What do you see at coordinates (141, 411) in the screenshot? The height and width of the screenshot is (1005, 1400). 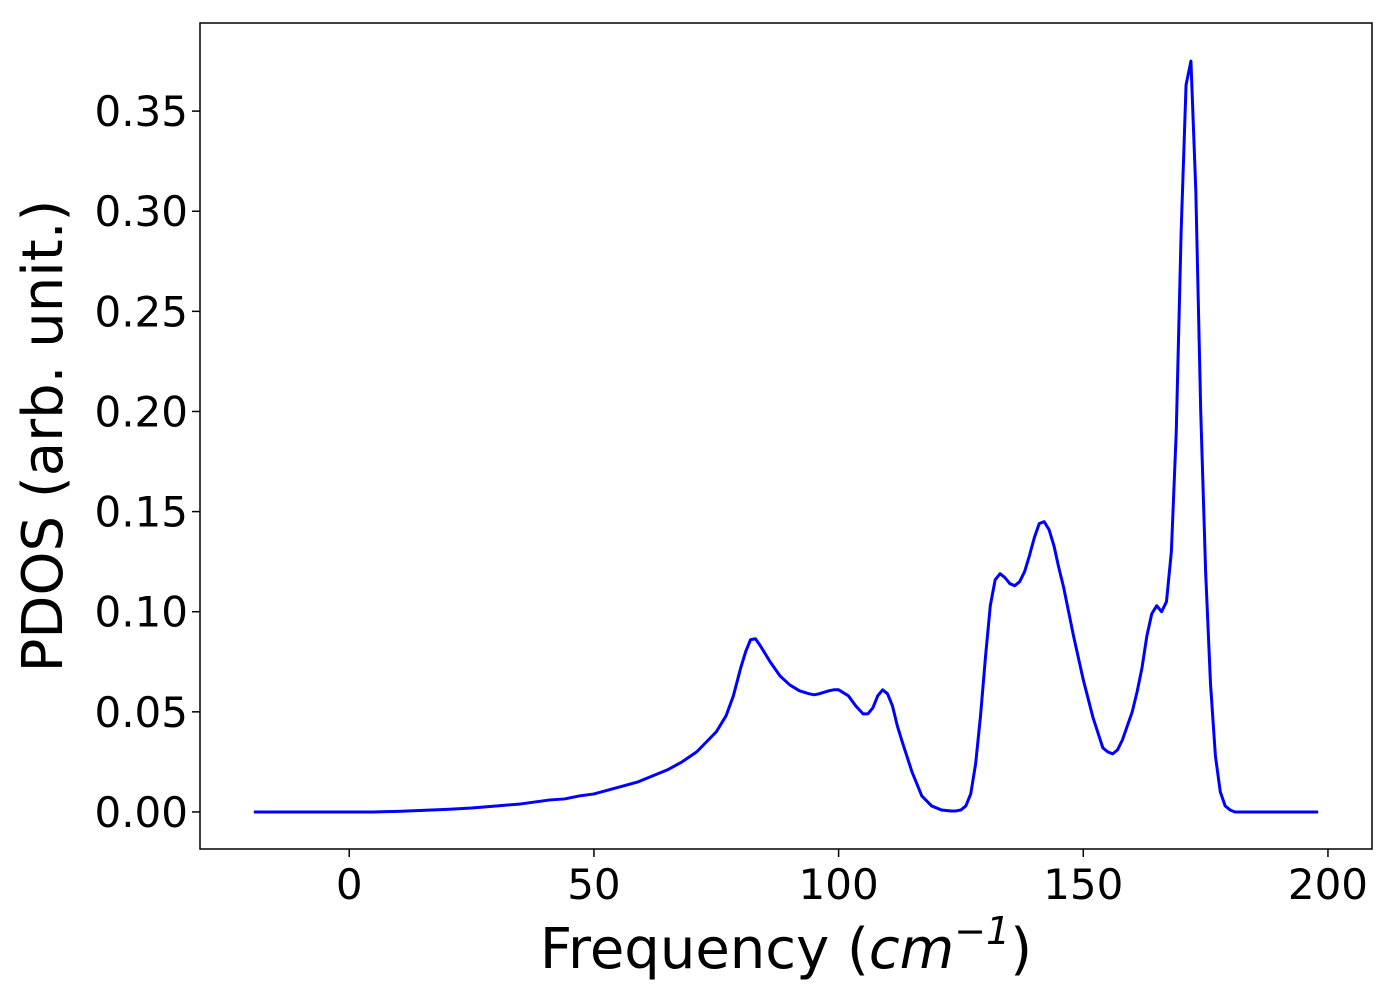 I see `y-tick-label: 0.20` at bounding box center [141, 411].